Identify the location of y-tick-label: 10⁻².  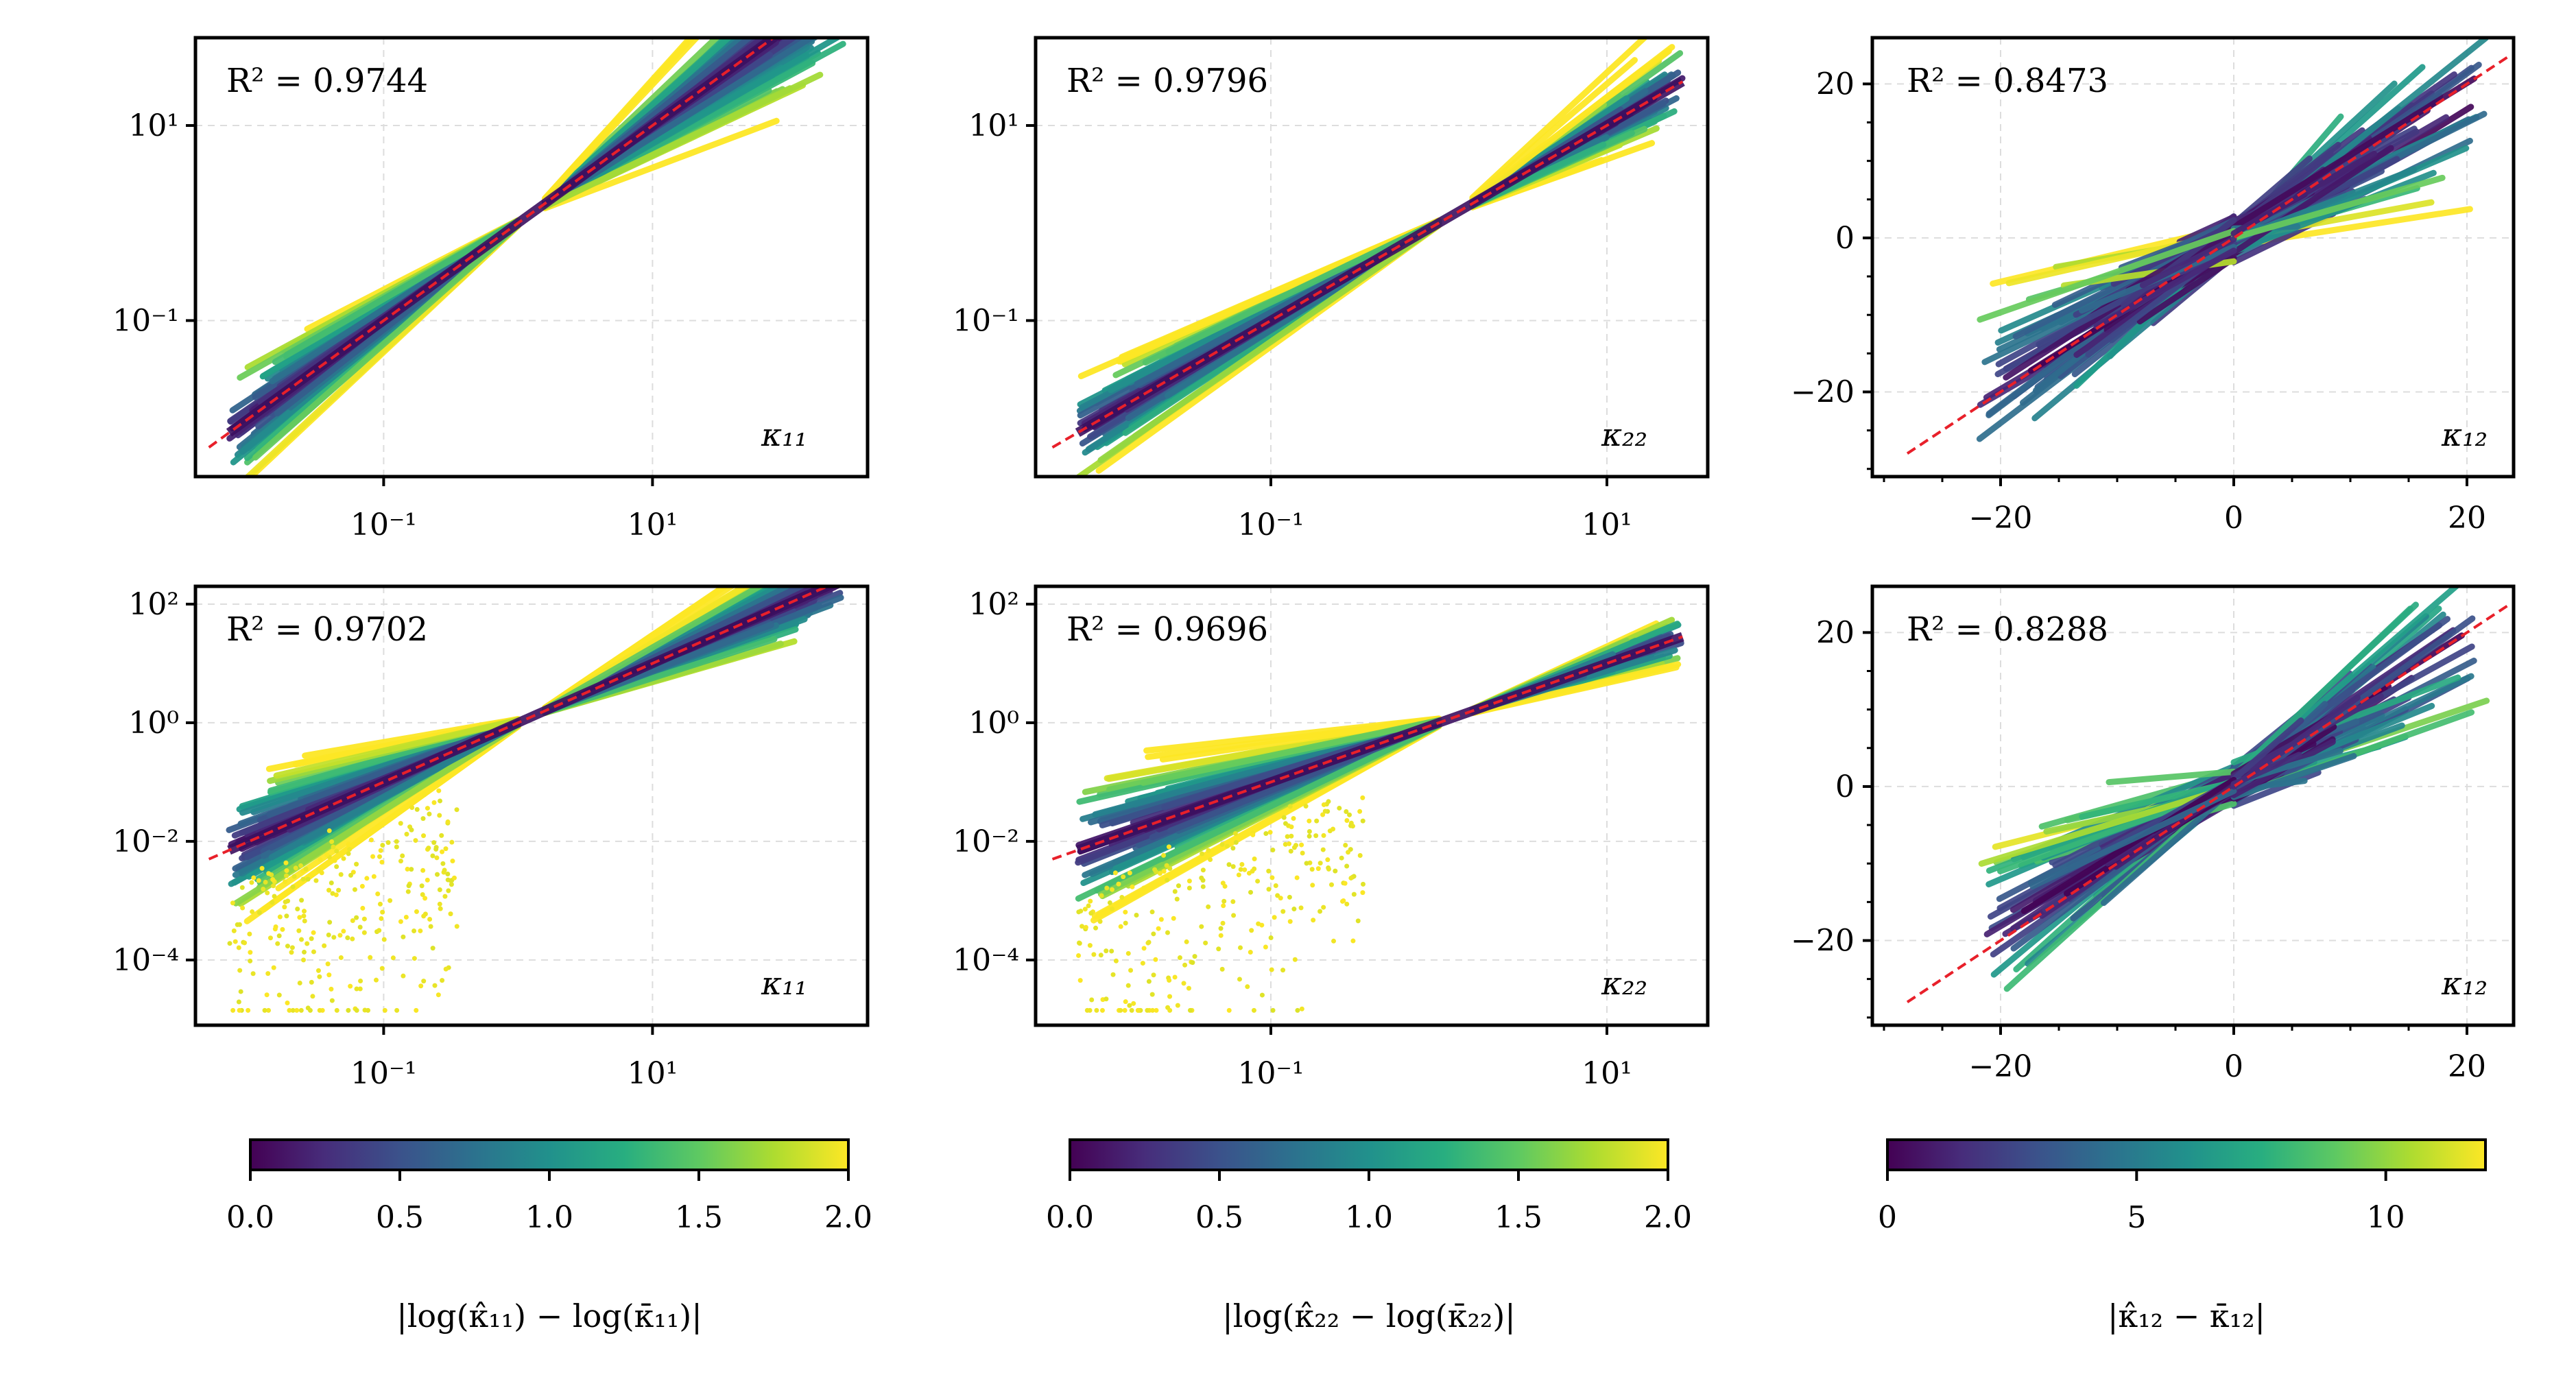
(986, 841).